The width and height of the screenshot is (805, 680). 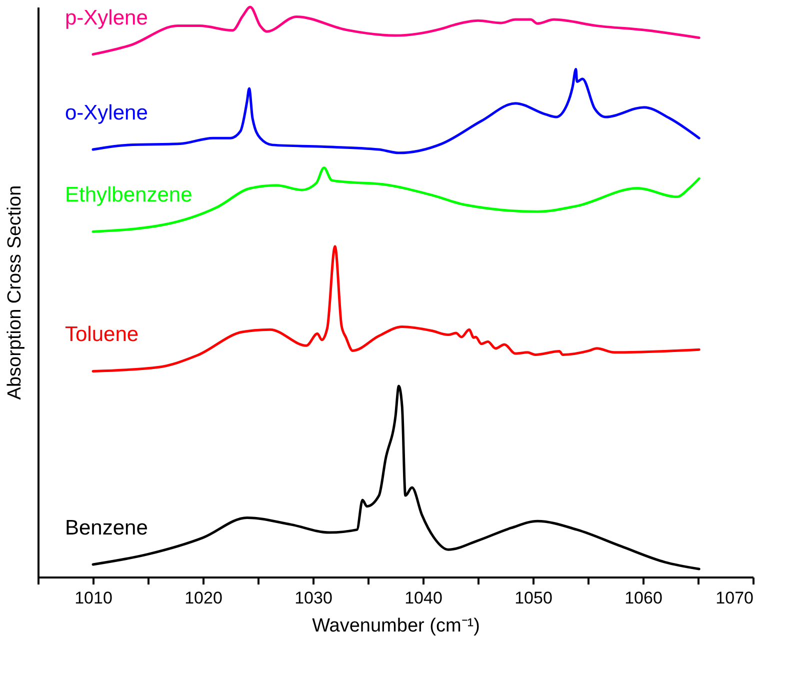 What do you see at coordinates (106, 528) in the screenshot?
I see `series-label: Benzene` at bounding box center [106, 528].